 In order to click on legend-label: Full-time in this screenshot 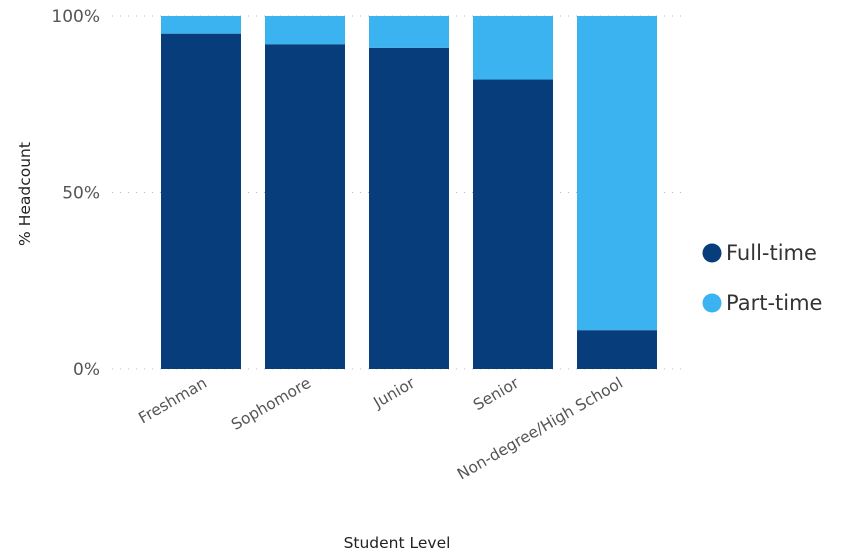, I will do `click(771, 253)`.